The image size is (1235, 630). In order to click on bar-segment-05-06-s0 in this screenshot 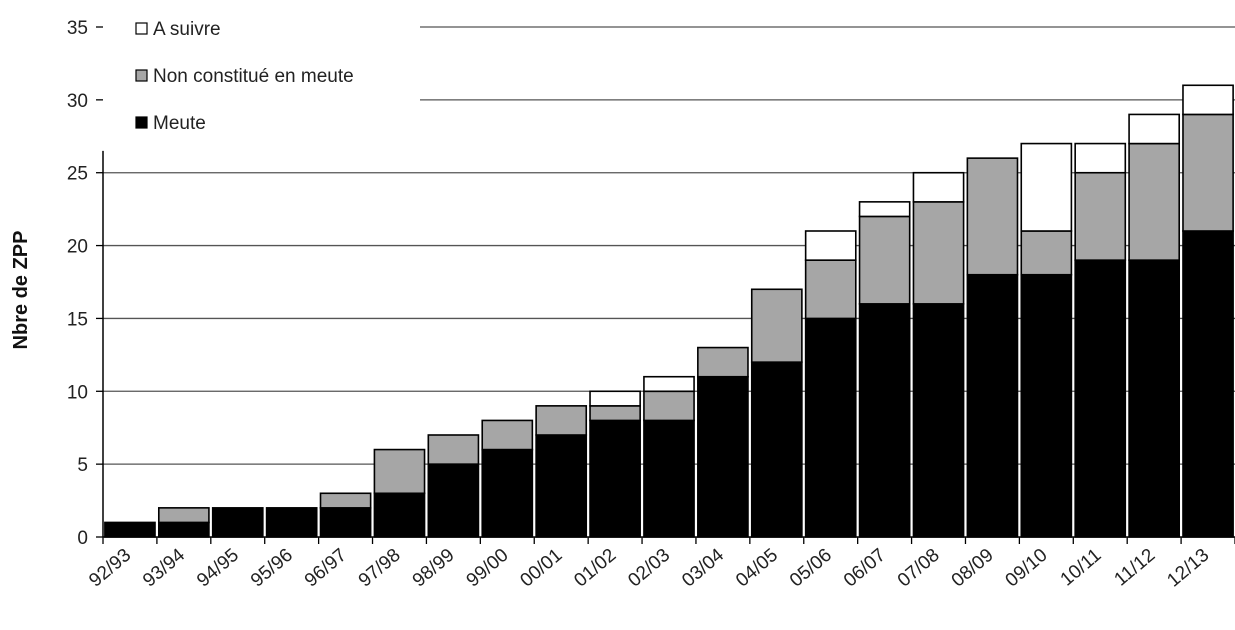, I will do `click(830, 427)`.